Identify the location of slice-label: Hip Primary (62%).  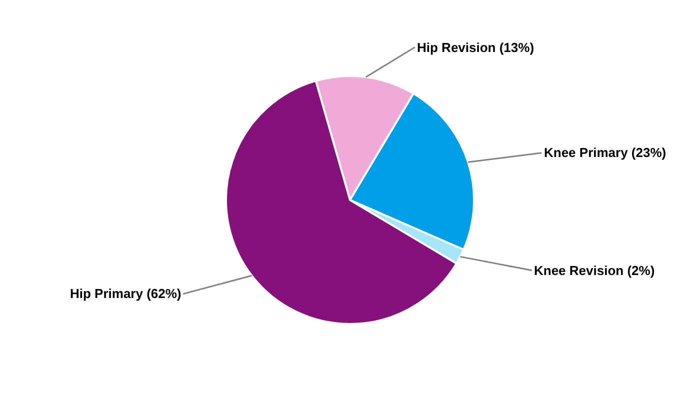
(126, 293).